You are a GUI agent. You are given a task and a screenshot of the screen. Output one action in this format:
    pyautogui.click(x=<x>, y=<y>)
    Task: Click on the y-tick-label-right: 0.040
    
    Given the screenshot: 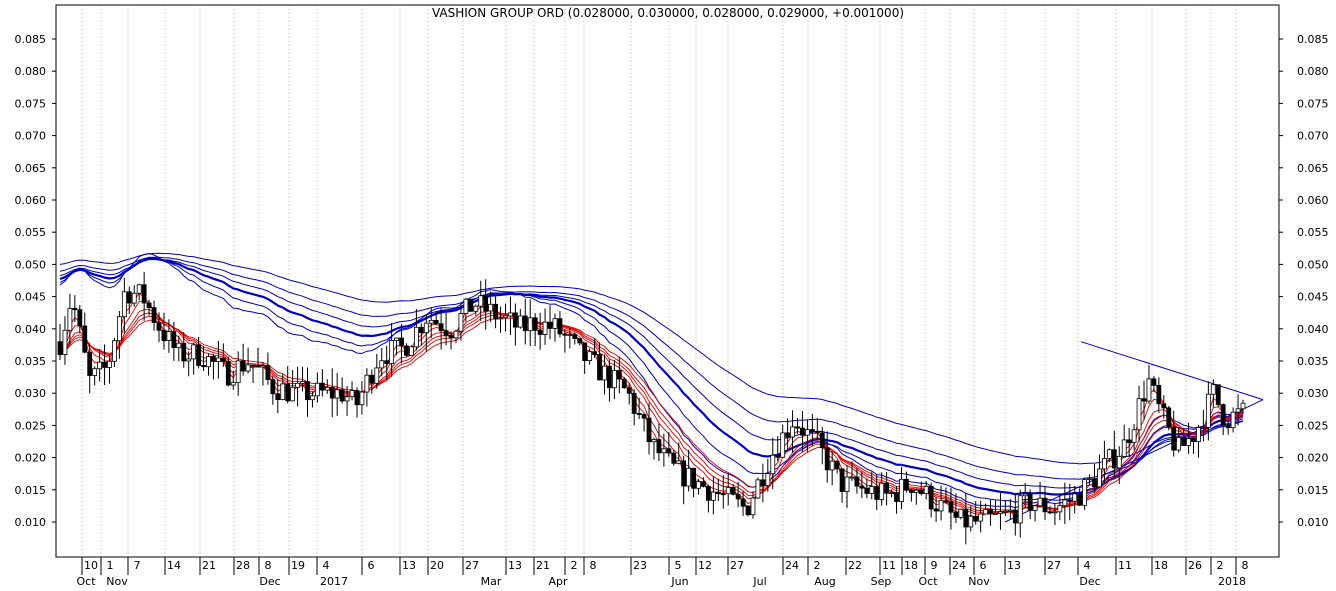 What is the action you would take?
    pyautogui.click(x=1313, y=329)
    